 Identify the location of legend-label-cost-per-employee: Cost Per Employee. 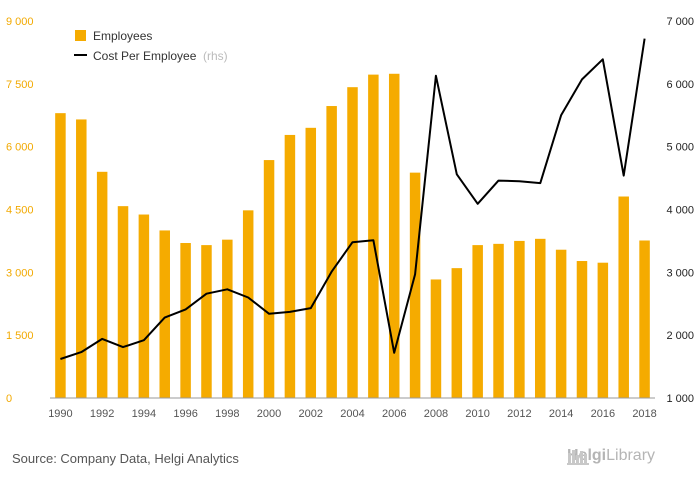
(145, 56).